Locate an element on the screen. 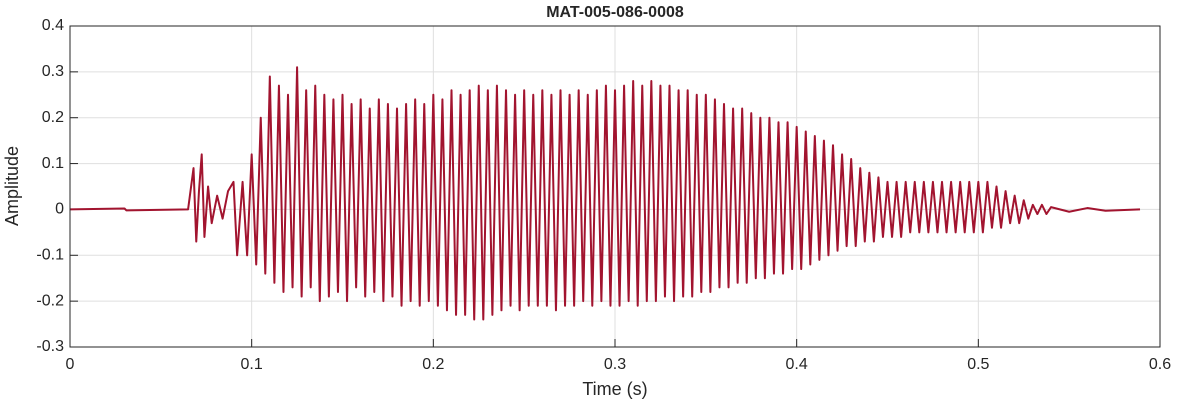  y-axis-label: Amplitude is located at coordinates (12, 186).